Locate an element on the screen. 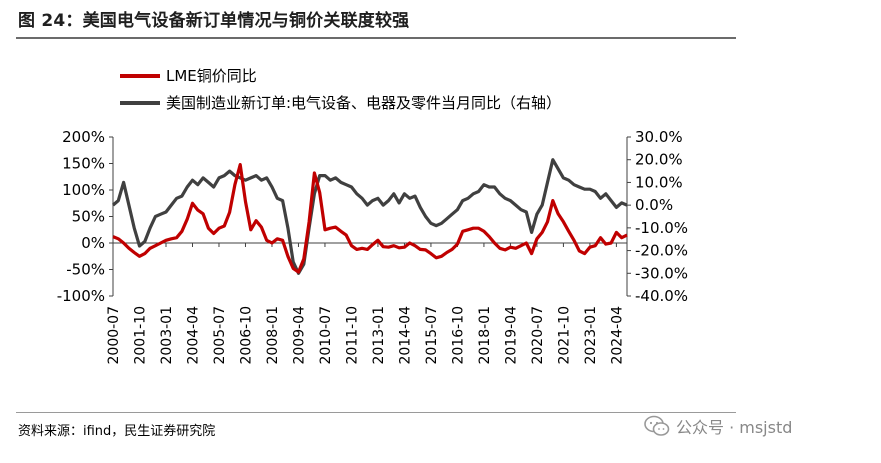 The image size is (881, 463). x-tick-label: 2015-07 is located at coordinates (432, 335).